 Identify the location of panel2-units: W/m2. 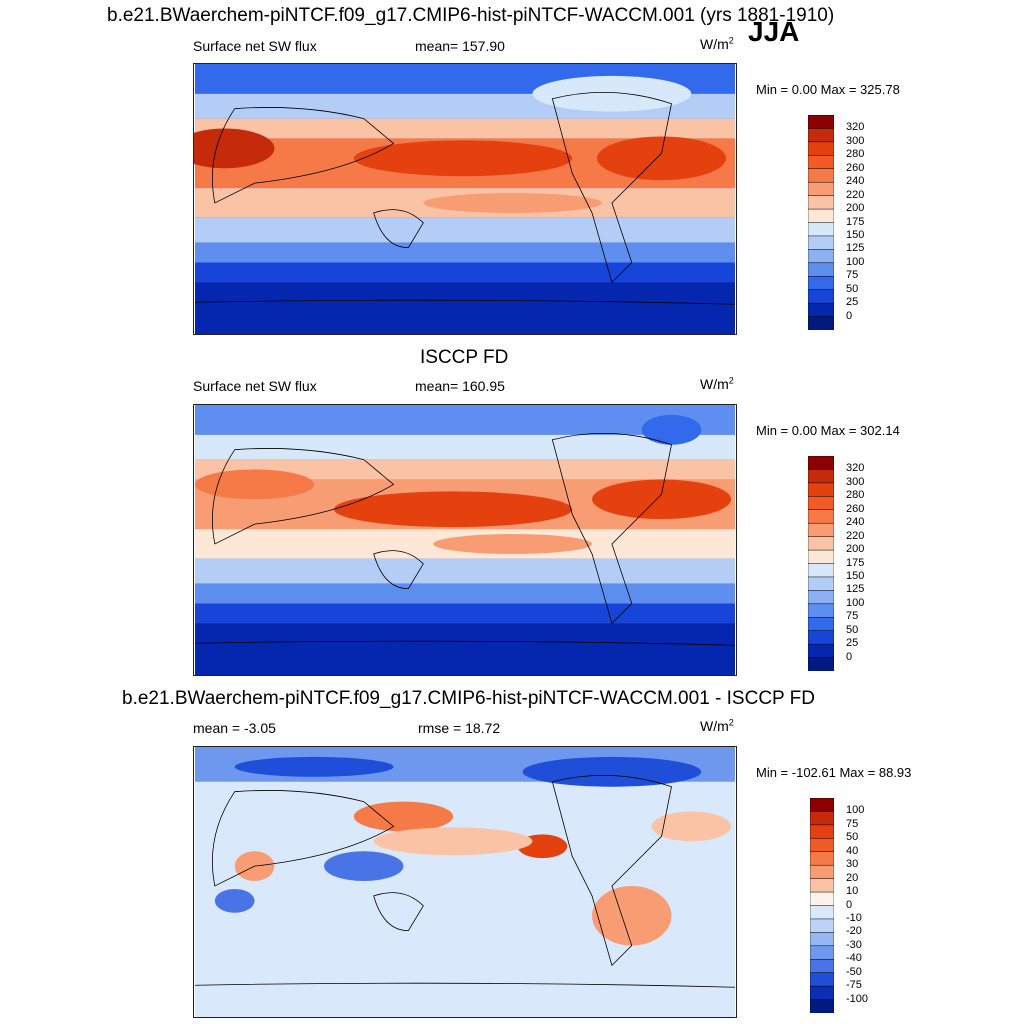
(717, 383).